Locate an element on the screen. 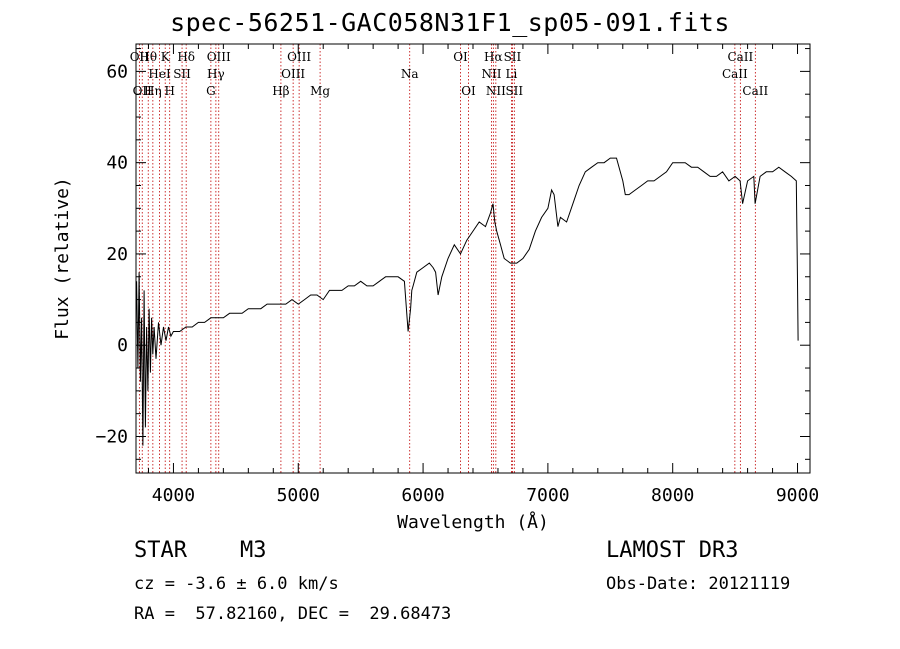 Image resolution: width=900 pixels, height=649 pixels. line-label-4340: Hγ is located at coordinates (216, 74).